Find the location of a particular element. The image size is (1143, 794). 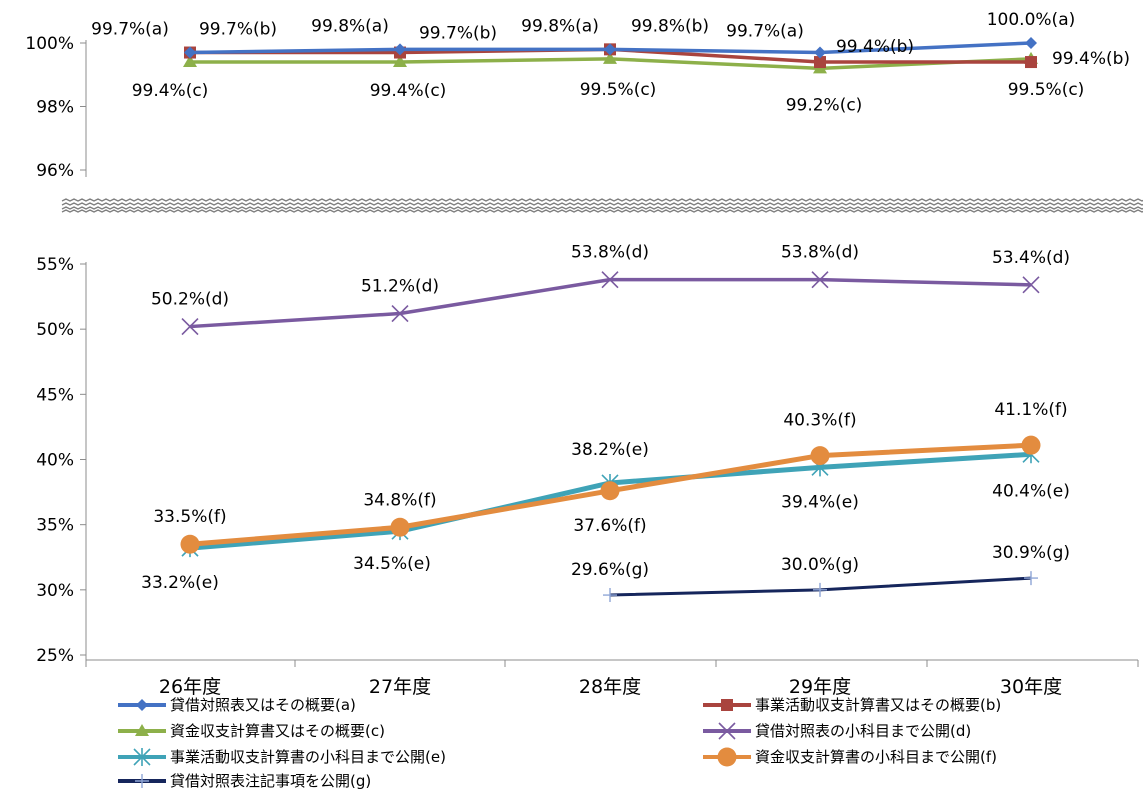

data-label-b: 99.8%(b) is located at coordinates (670, 26).